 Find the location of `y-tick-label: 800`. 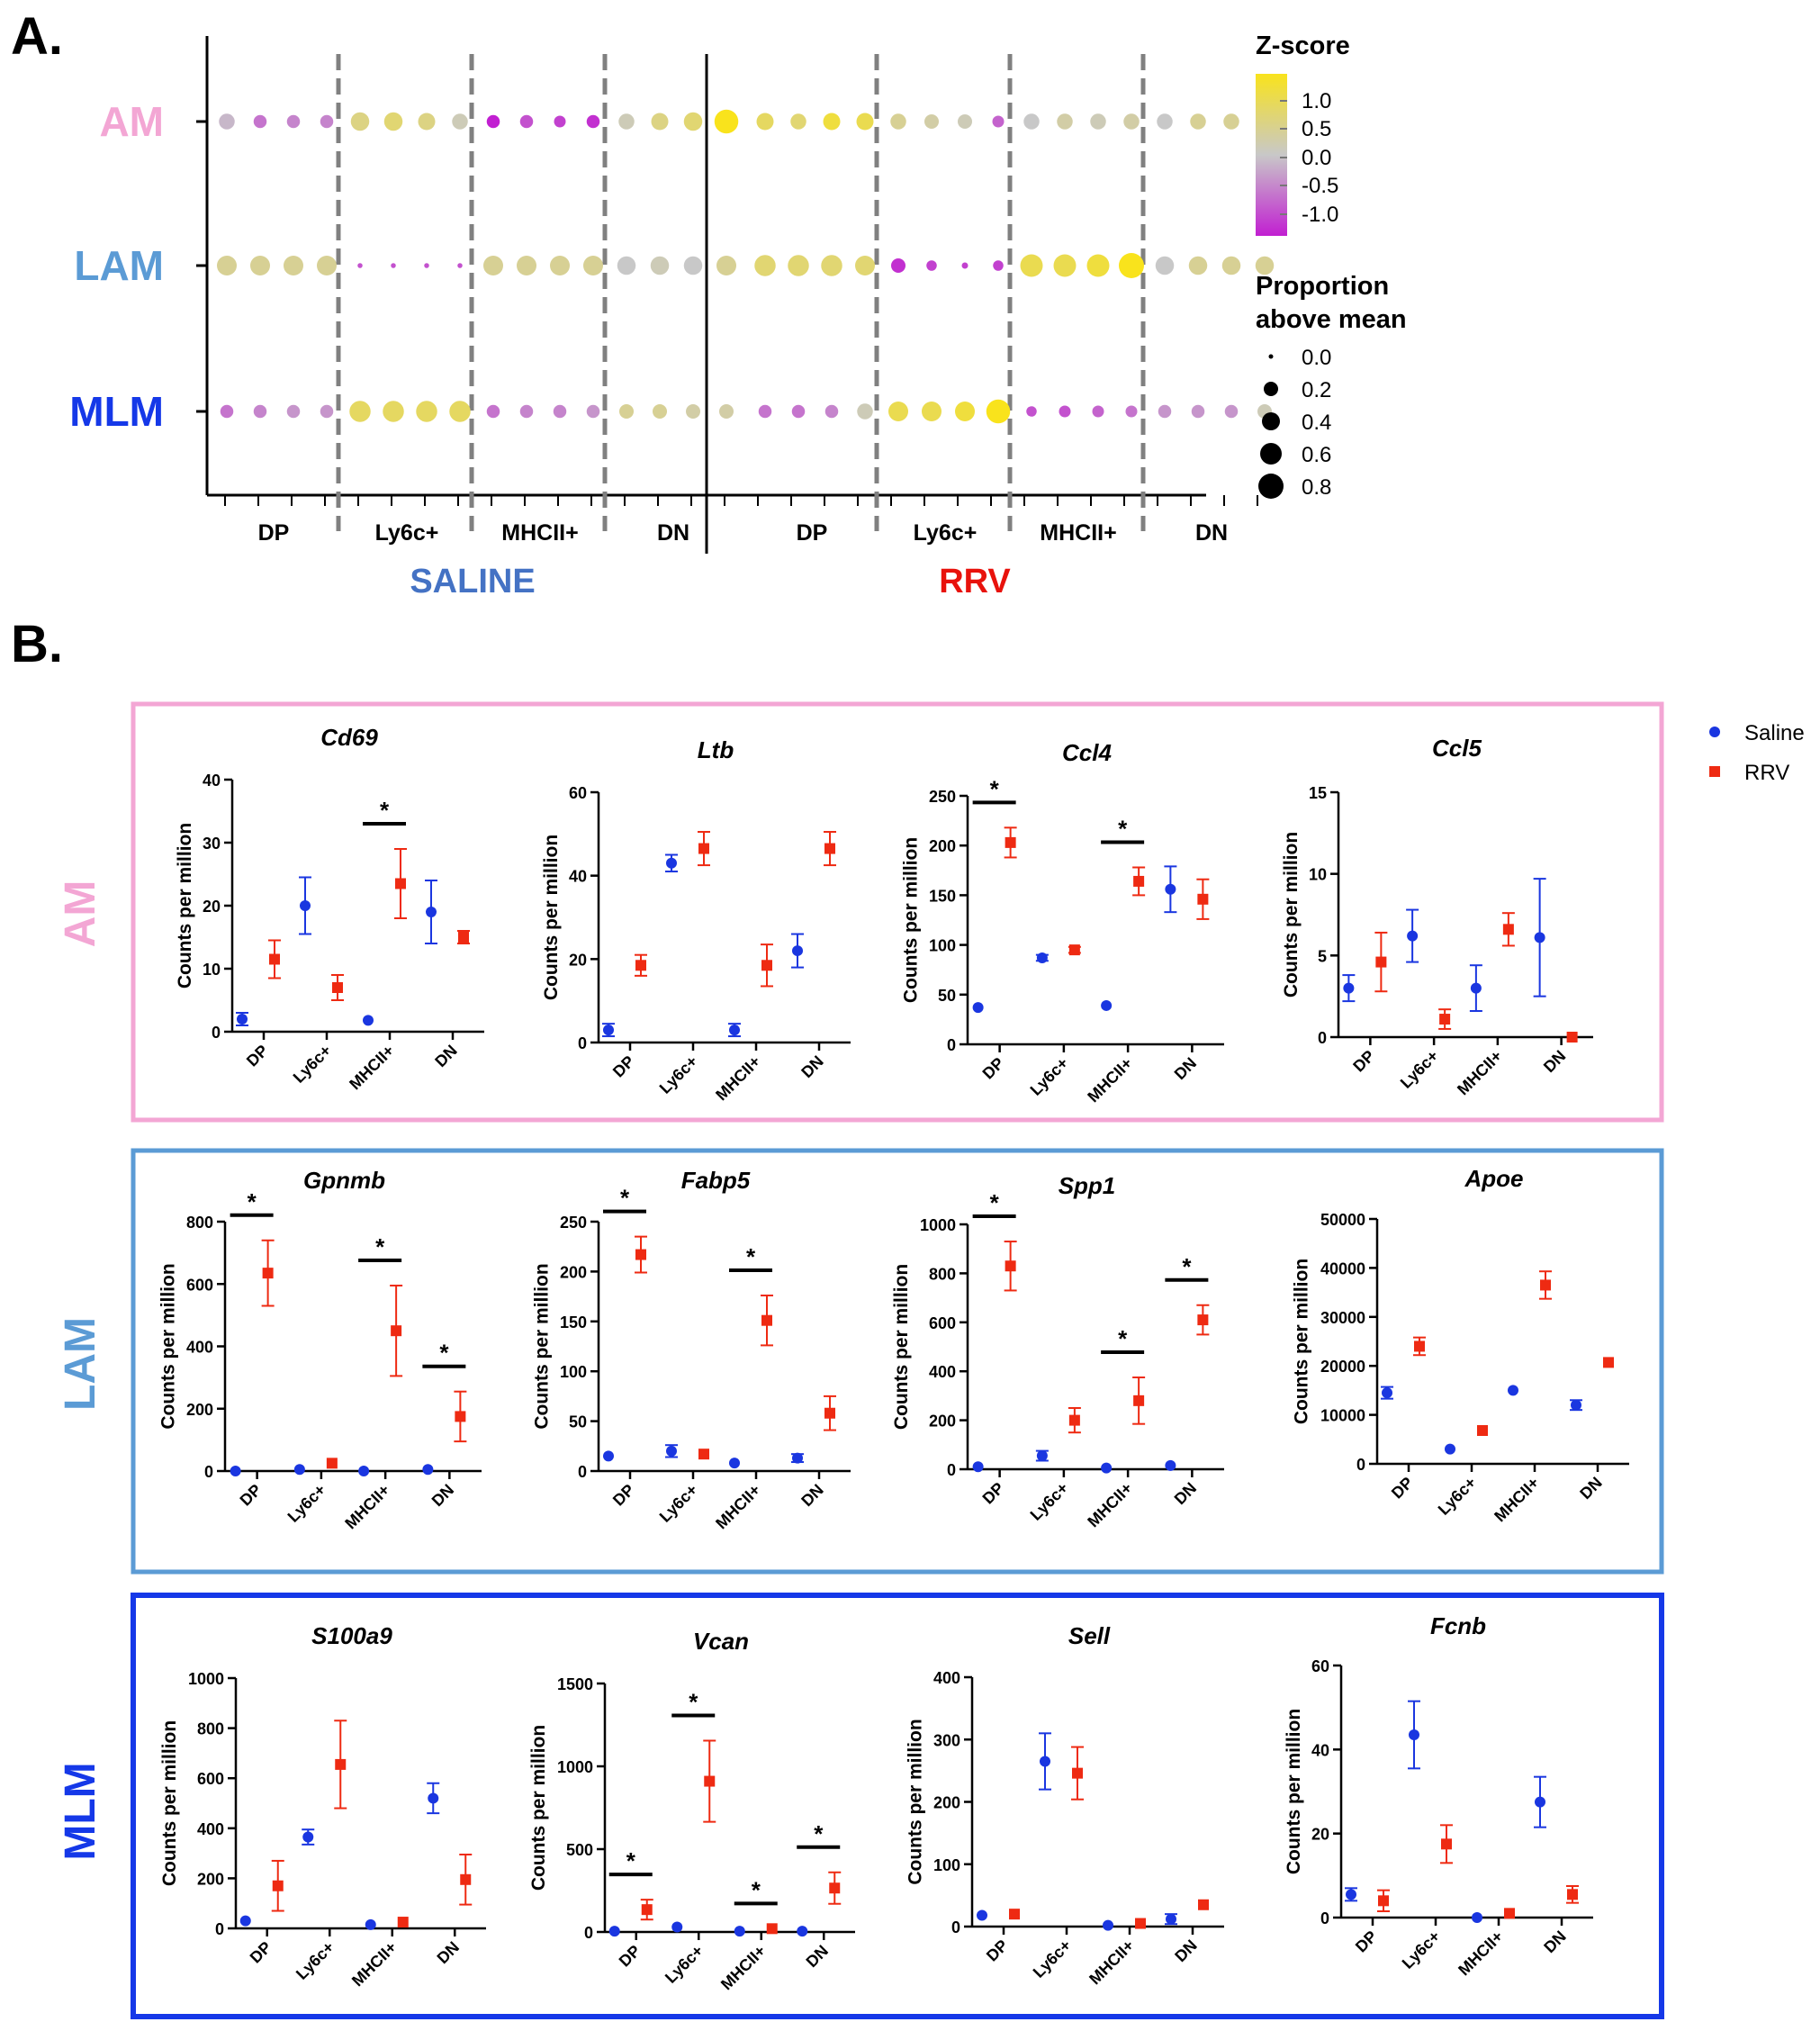

y-tick-label: 800 is located at coordinates (199, 1223).